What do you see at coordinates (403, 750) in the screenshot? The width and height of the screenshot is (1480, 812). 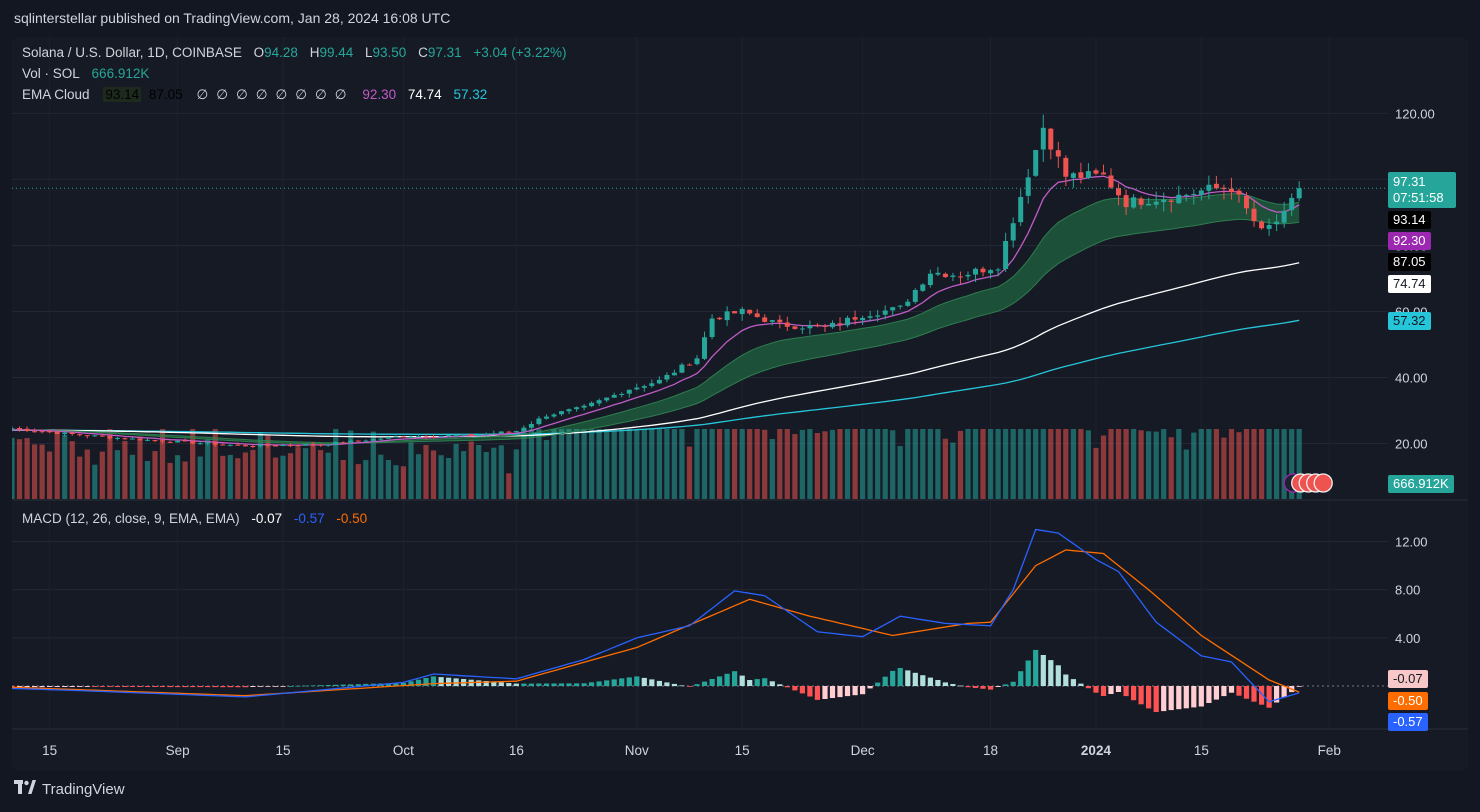 I see `time-tick-label: Oct` at bounding box center [403, 750].